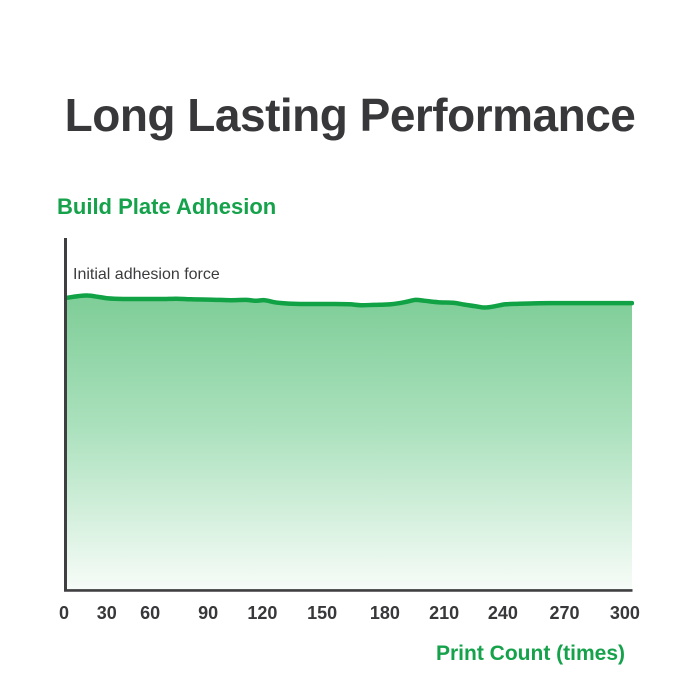 The width and height of the screenshot is (700, 700). I want to click on x-tick-label: 180, so click(384, 613).